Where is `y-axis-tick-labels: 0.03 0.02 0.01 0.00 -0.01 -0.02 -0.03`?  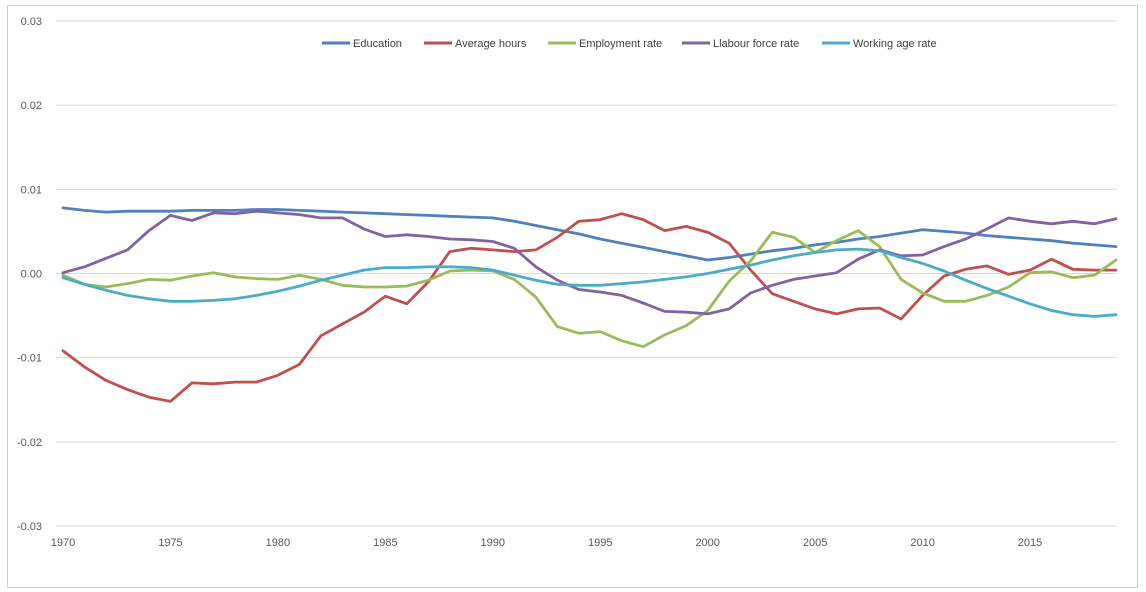 y-axis-tick-labels: 0.03 0.02 0.01 0.00 -0.01 -0.02 -0.03 is located at coordinates (29, 274).